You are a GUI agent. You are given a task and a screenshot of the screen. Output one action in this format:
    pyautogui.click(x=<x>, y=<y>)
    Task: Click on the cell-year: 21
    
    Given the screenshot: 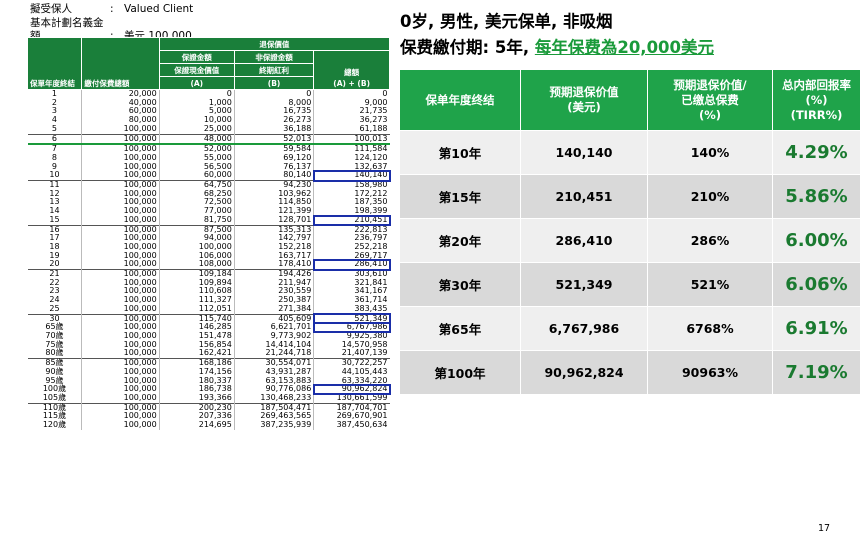 What is the action you would take?
    pyautogui.click(x=54, y=274)
    